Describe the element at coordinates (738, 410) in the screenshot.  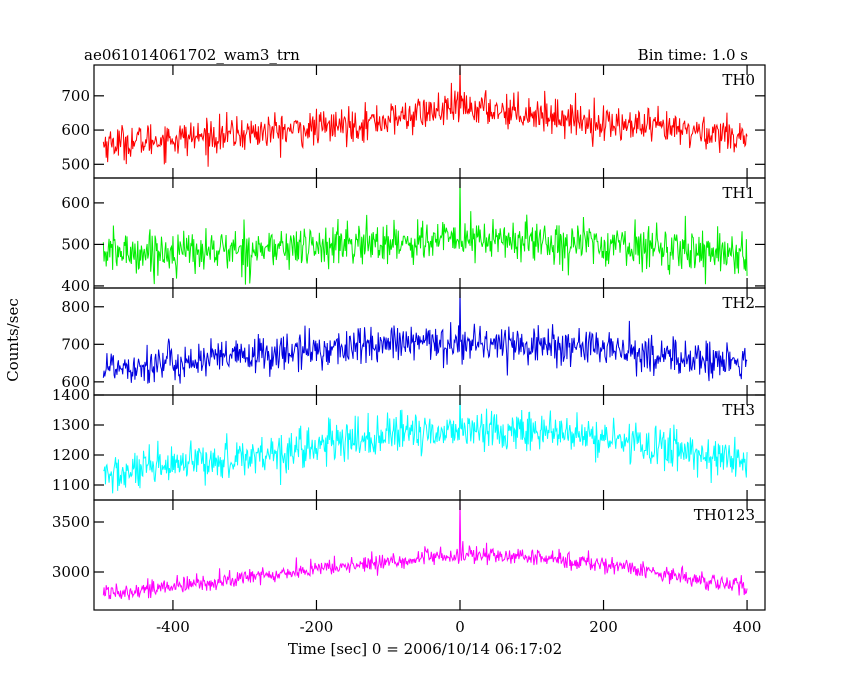
I see `series-label-th3: TH3` at that location.